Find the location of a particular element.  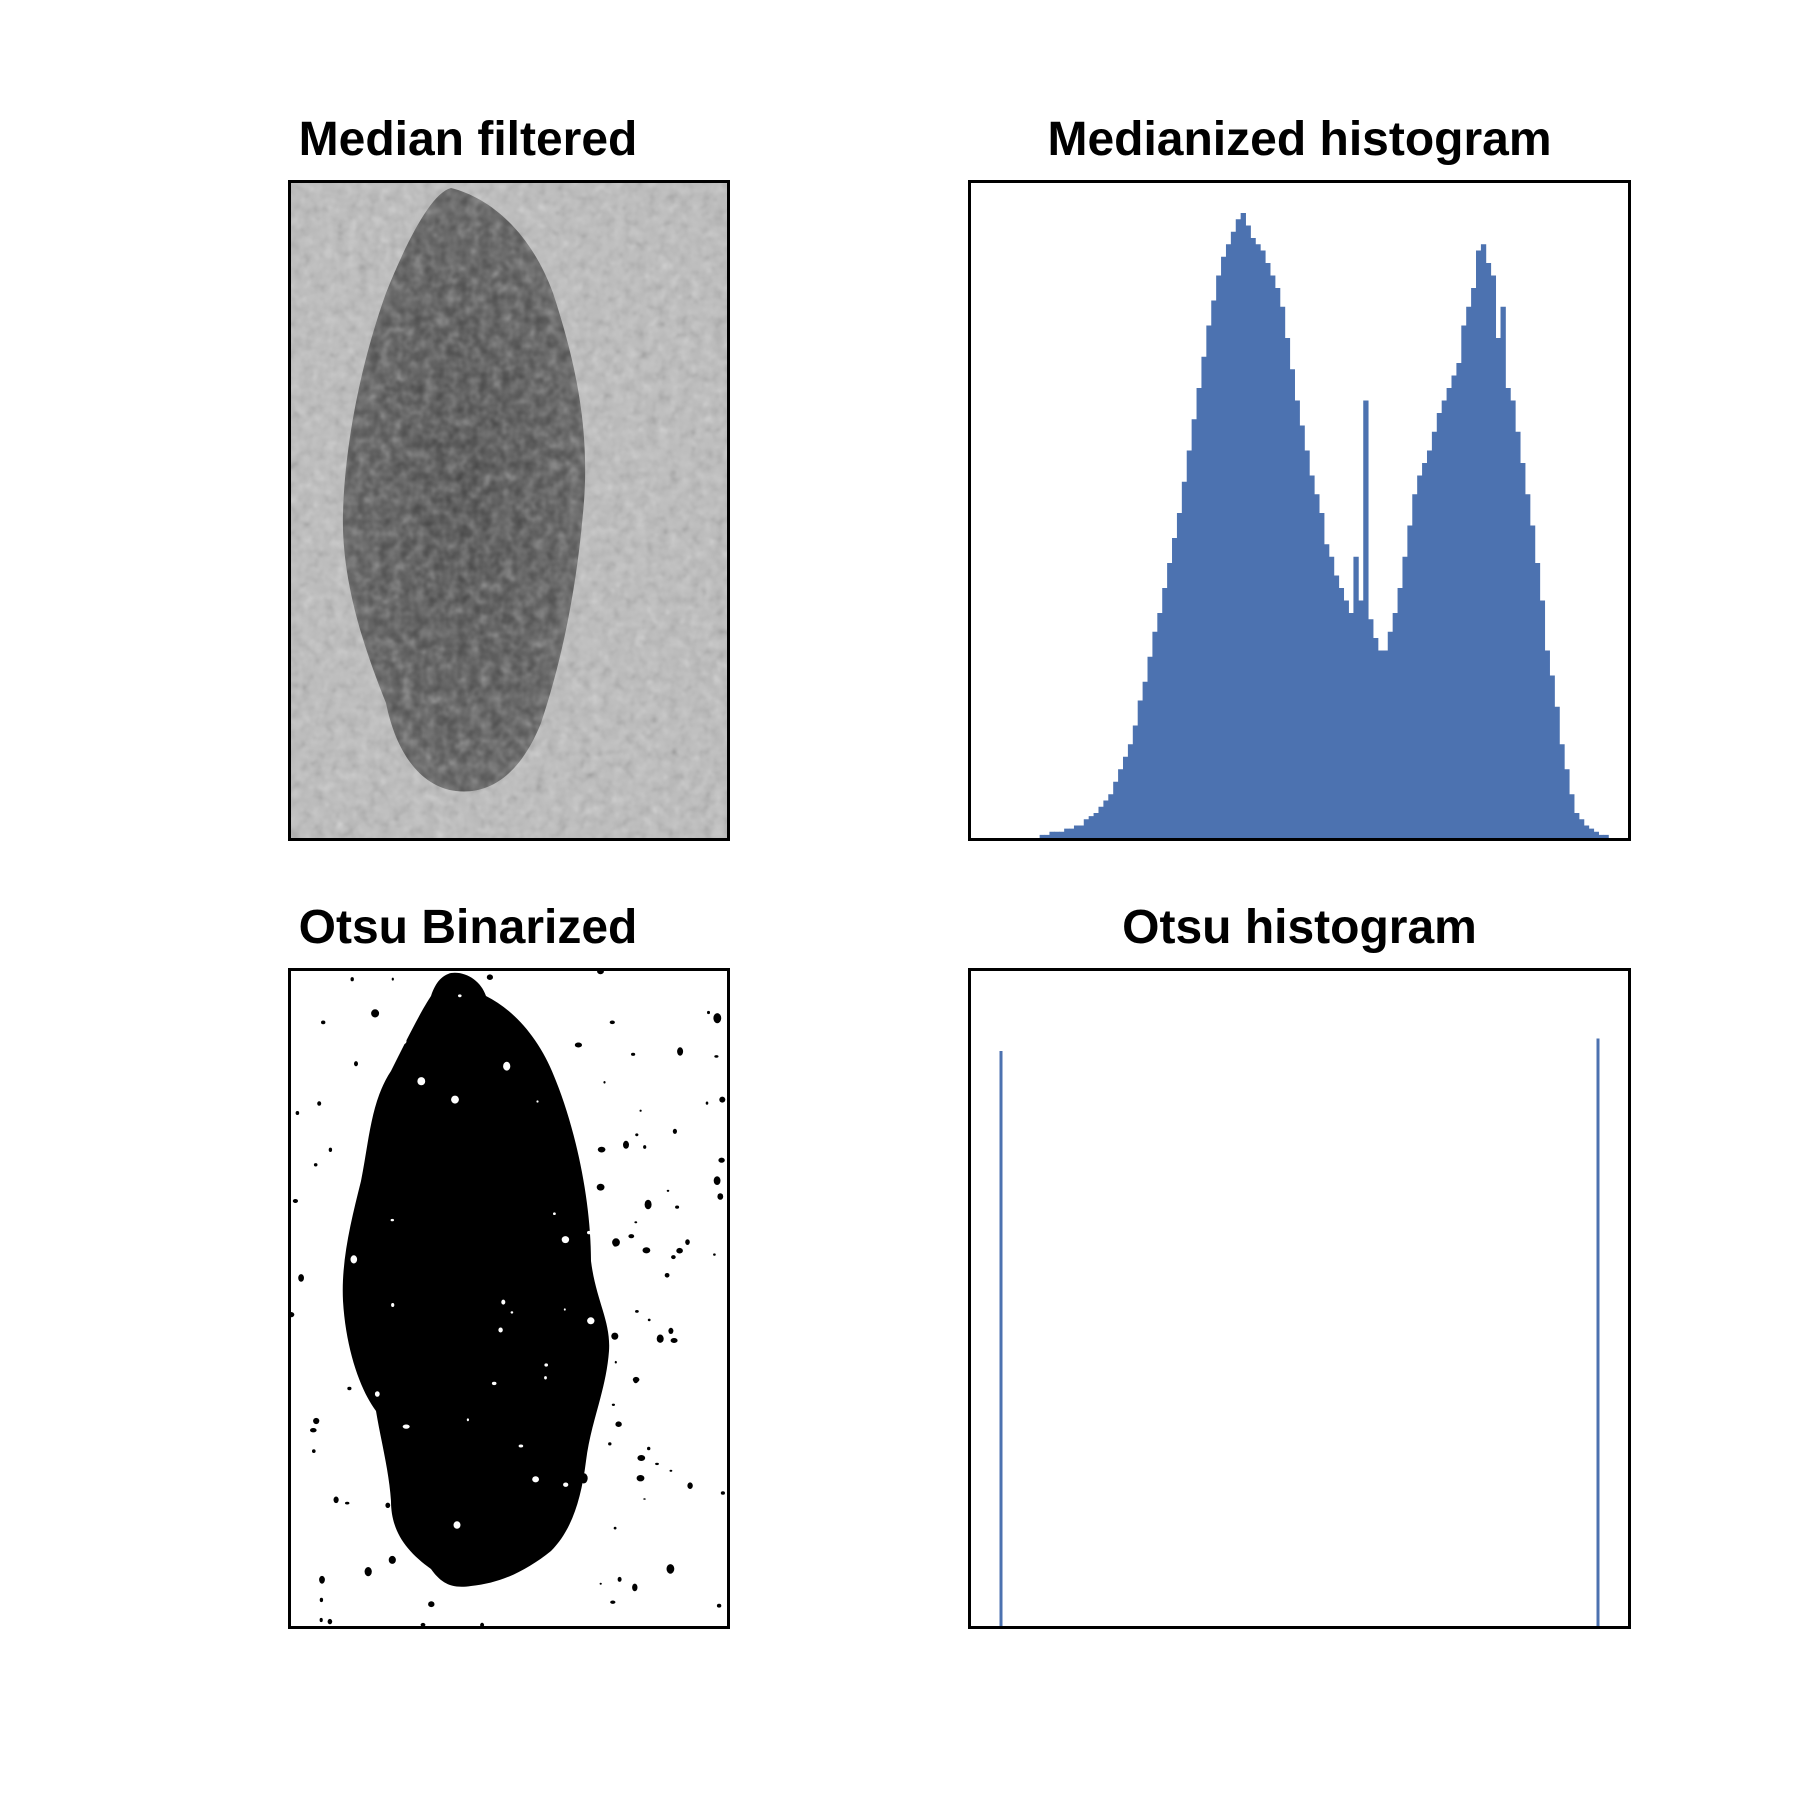

otsu-histogram-spike is located at coordinates (1001, 1338).